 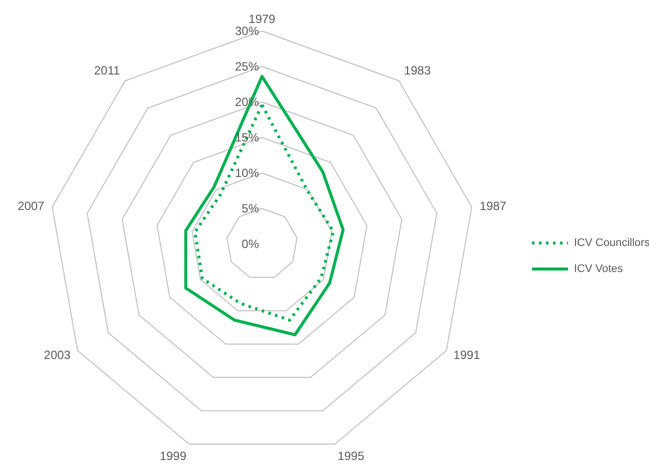 I want to click on legend-label: ICV Councillors, so click(x=611, y=243).